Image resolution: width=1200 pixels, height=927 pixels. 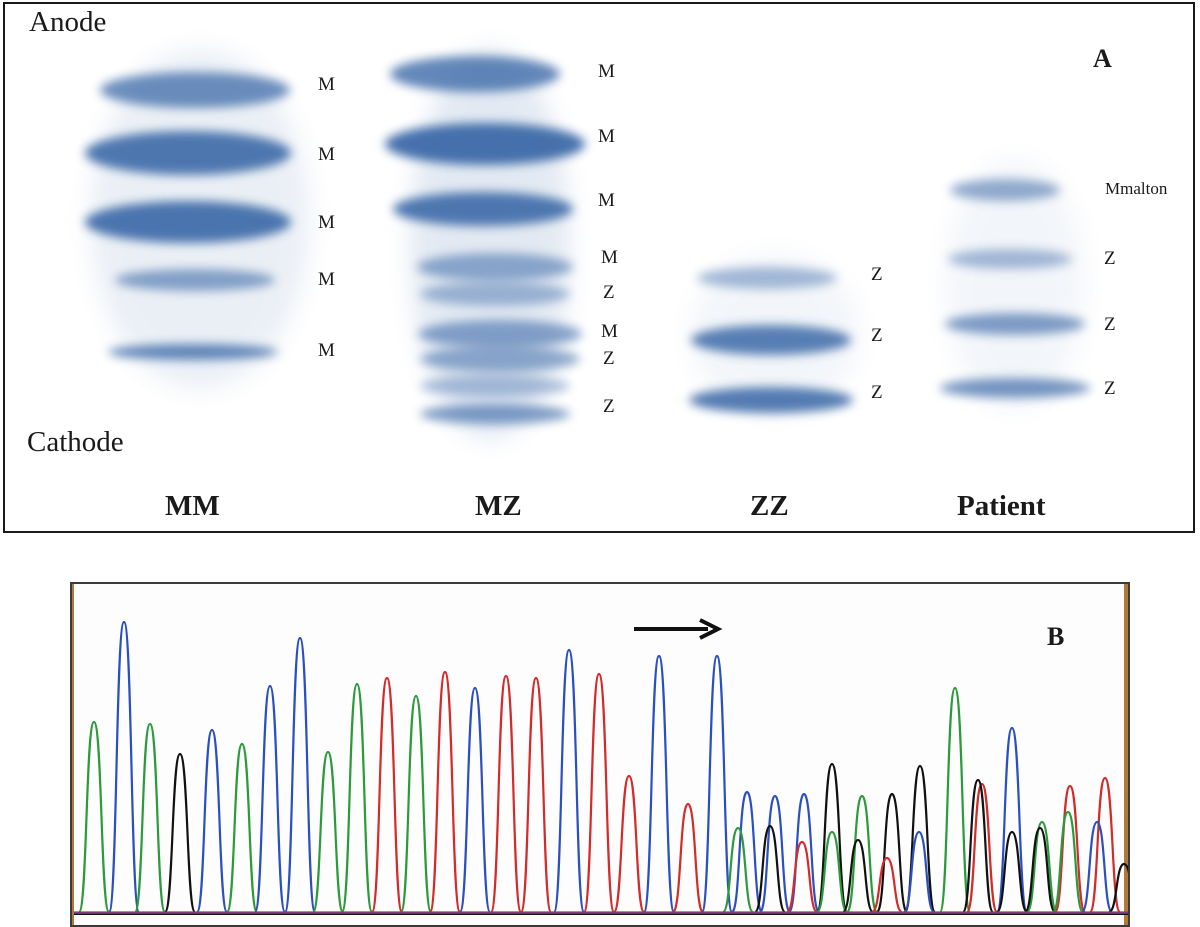 I want to click on anode-label: Anode, so click(x=68, y=22).